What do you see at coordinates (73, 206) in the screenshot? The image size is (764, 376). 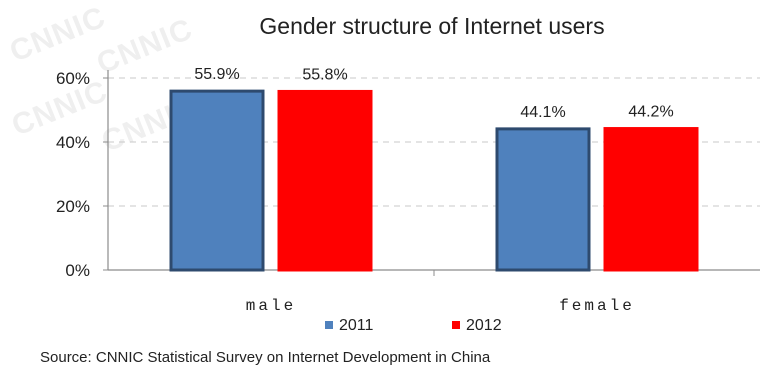 I see `y-tick-label: 20%` at bounding box center [73, 206].